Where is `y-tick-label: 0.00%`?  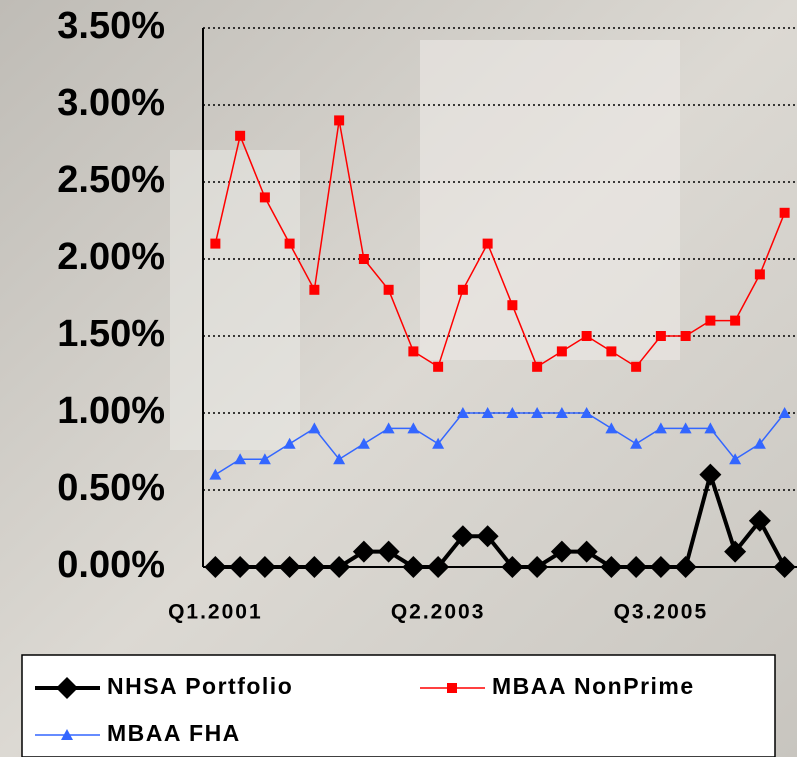
y-tick-label: 0.00% is located at coordinates (111, 565).